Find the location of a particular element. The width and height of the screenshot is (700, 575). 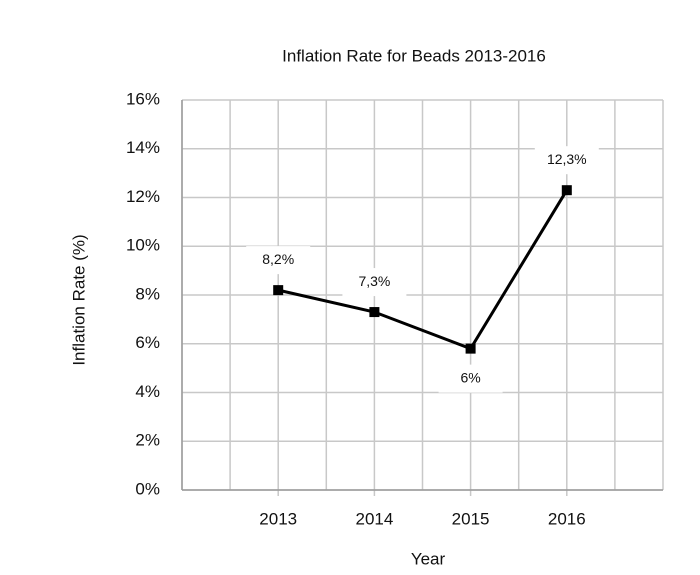

y-tick-label: 16% is located at coordinates (143, 98).